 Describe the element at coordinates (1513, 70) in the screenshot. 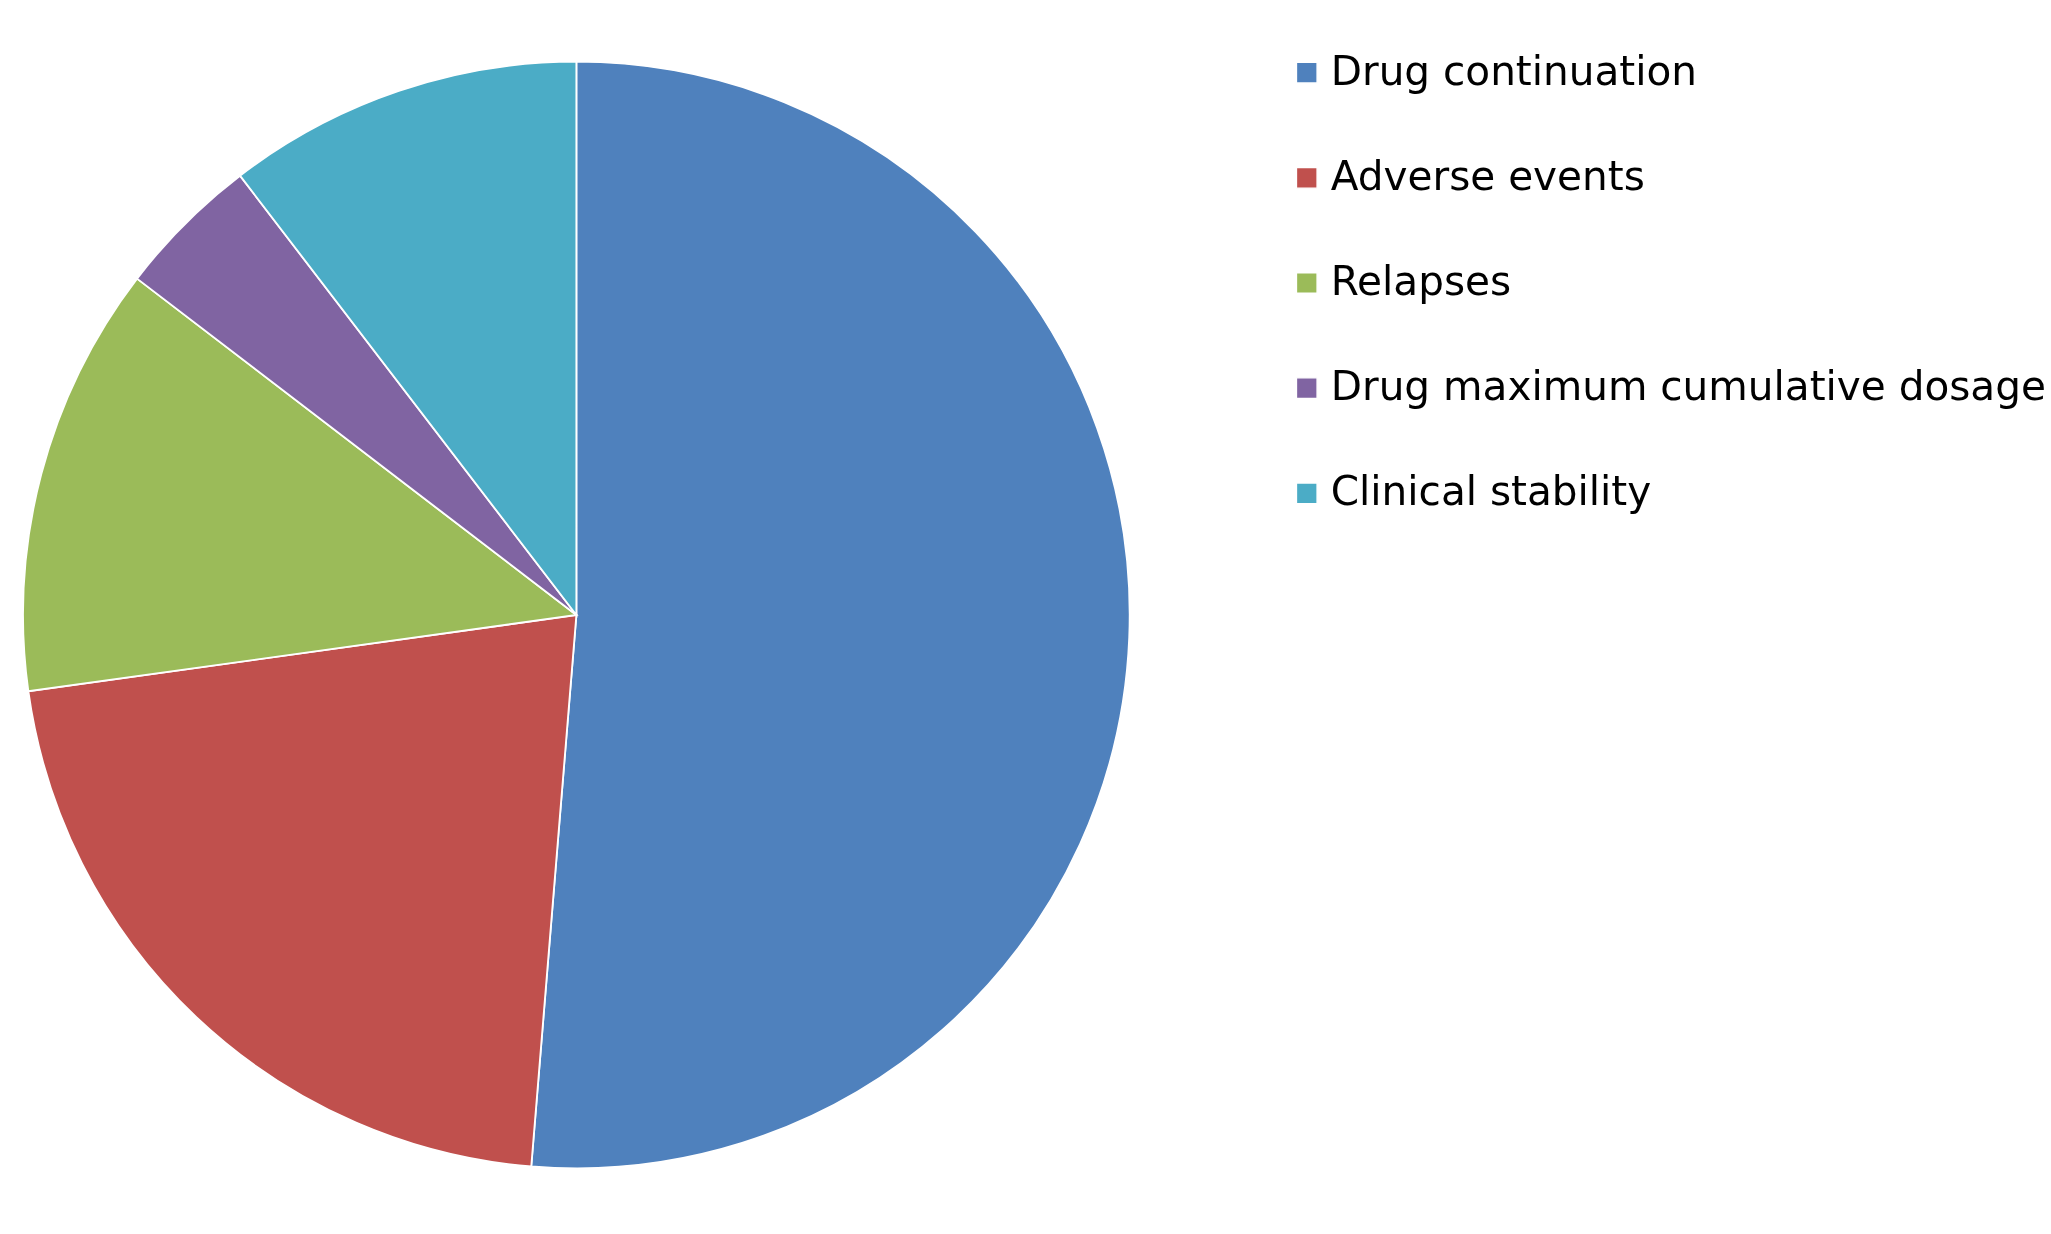

I see `legend-label: Drug continuation` at that location.